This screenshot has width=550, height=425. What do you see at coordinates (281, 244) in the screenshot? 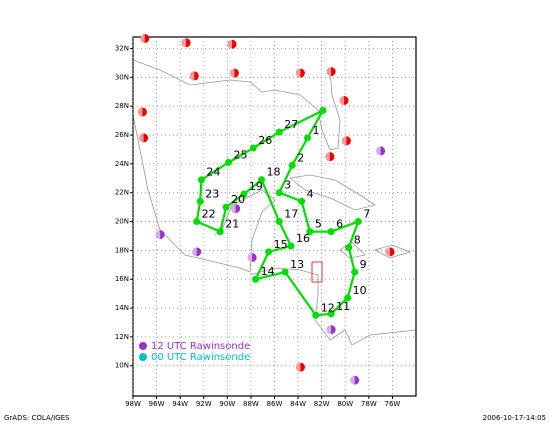
I see `waypoint-label: 15` at bounding box center [281, 244].